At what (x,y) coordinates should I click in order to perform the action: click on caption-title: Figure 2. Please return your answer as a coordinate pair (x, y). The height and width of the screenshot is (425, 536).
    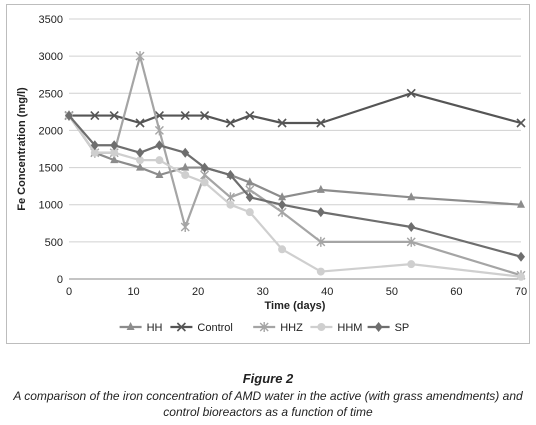
    Looking at the image, I should click on (268, 378).